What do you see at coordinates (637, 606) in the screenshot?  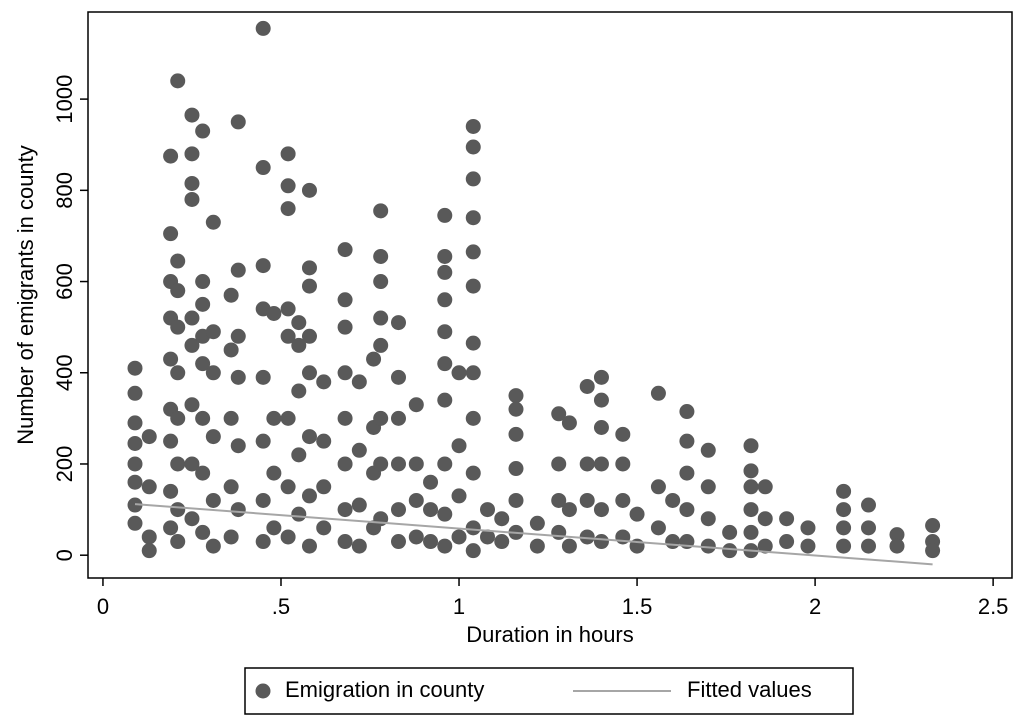 I see `x-tick-label: 1.5` at bounding box center [637, 606].